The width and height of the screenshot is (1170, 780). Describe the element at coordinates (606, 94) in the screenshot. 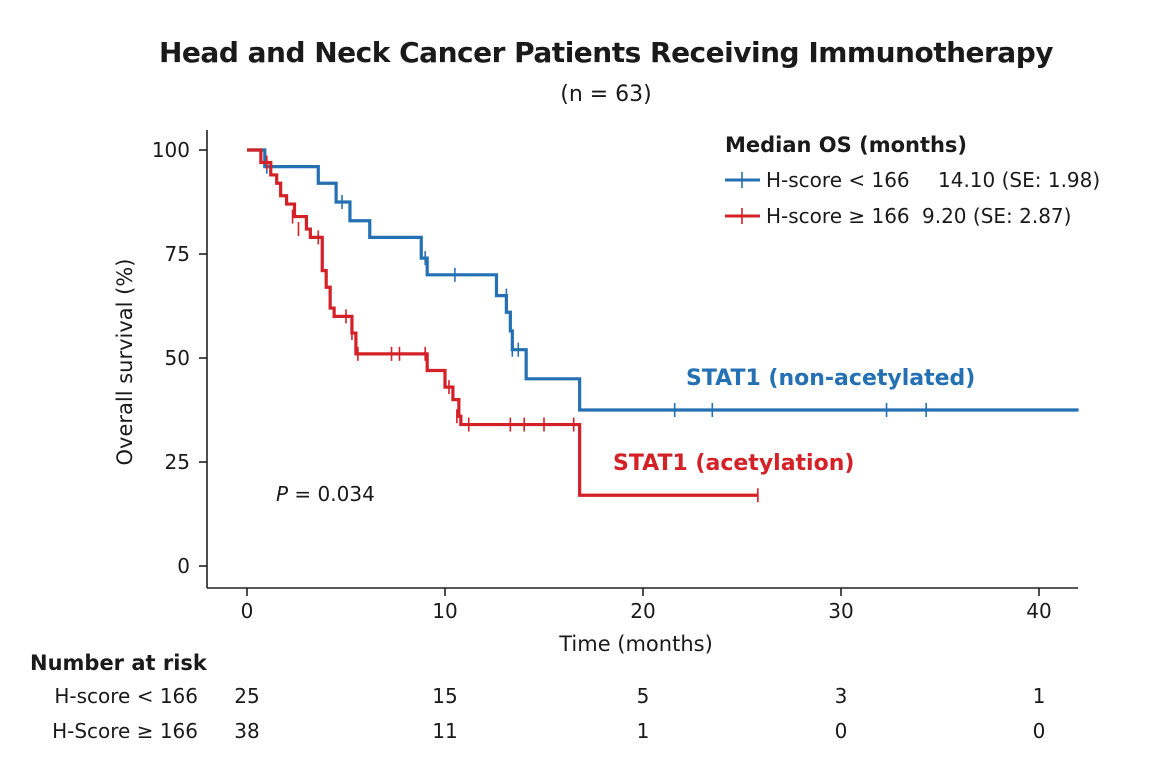

I see `chart-subtitle: (n = 63)` at that location.